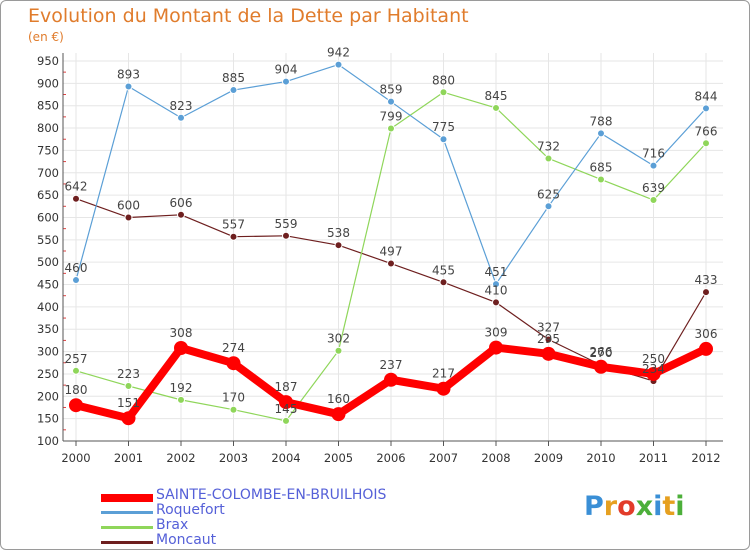 This screenshot has height=550, width=750. Describe the element at coordinates (634, 506) in the screenshot. I see `proxiti-logo: Proxiti` at that location.